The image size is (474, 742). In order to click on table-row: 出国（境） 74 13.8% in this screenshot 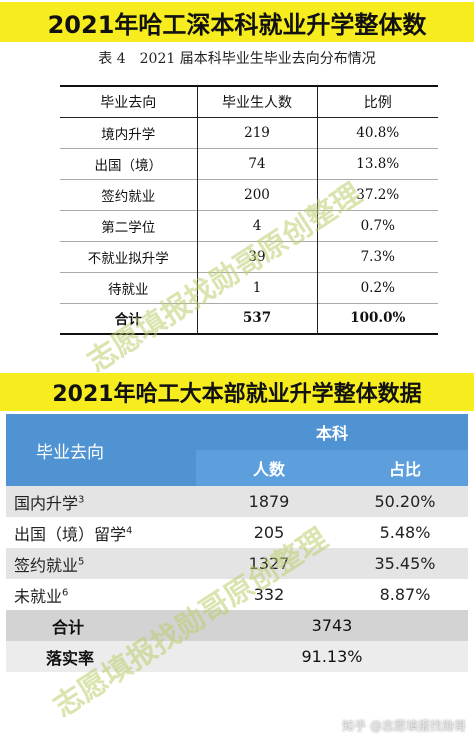, I will do `click(249, 163)`.